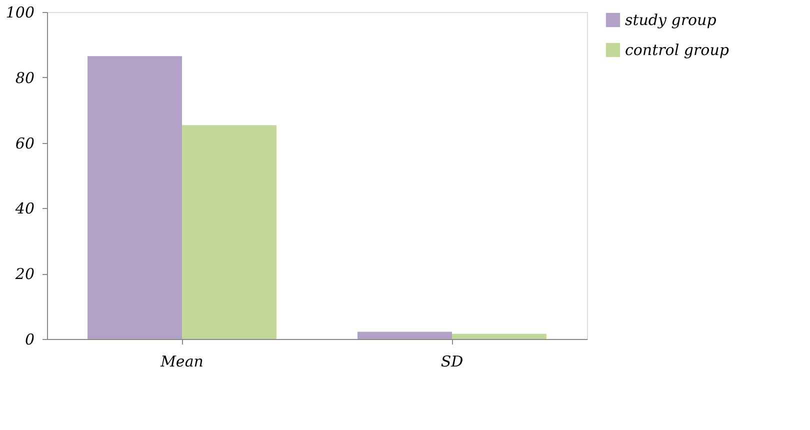  What do you see at coordinates (25, 77) in the screenshot?
I see `y-tick-label: 80` at bounding box center [25, 77].